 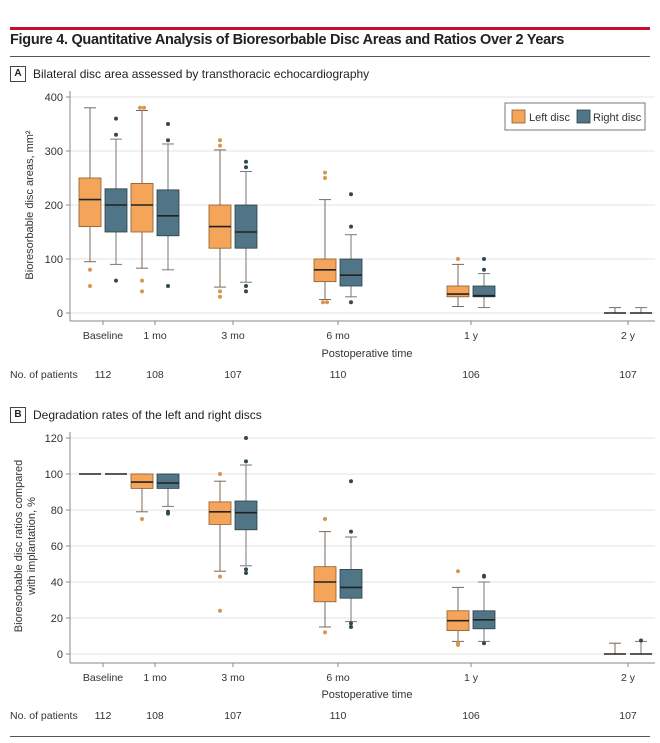 I want to click on patients-count: 110, so click(x=338, y=716).